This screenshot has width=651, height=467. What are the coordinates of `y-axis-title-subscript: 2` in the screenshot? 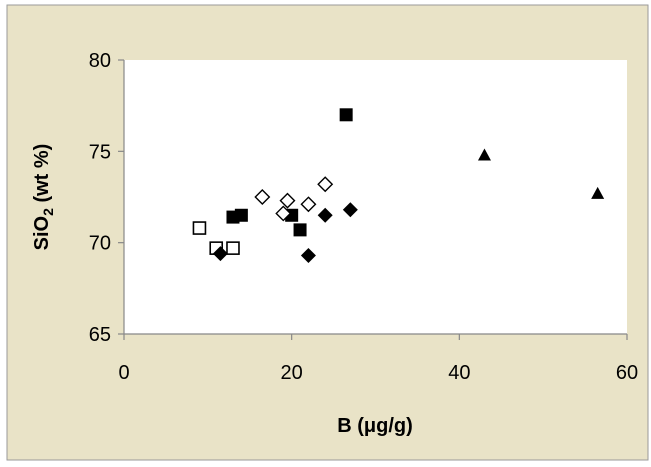 It's located at (48, 212).